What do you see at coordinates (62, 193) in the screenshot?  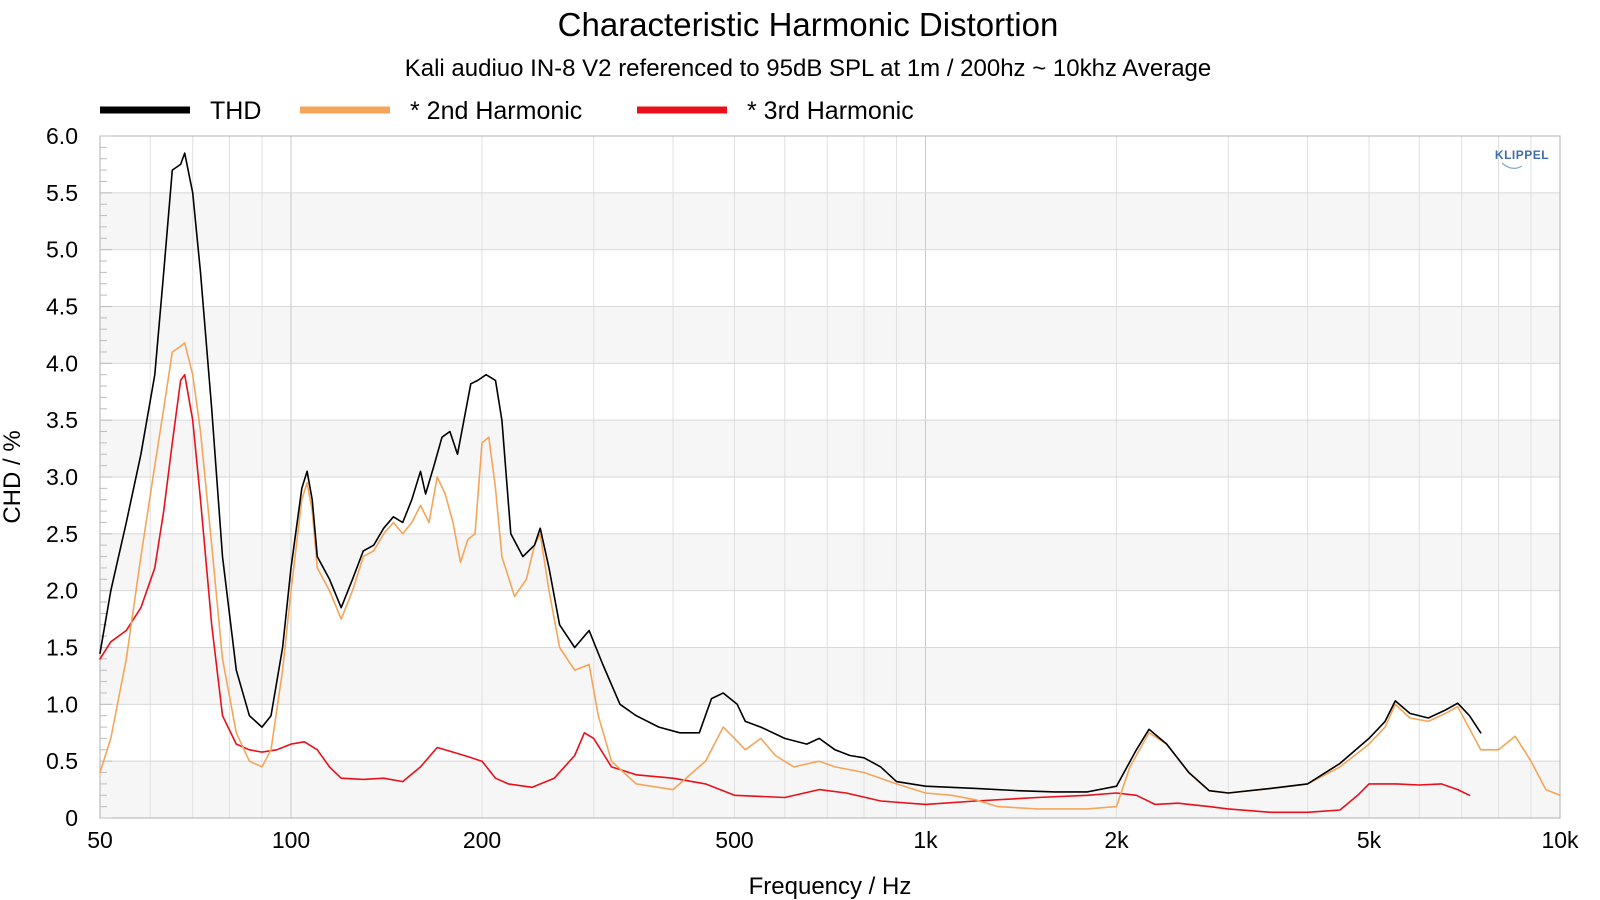 I see `y-tick-label: 5.5` at bounding box center [62, 193].